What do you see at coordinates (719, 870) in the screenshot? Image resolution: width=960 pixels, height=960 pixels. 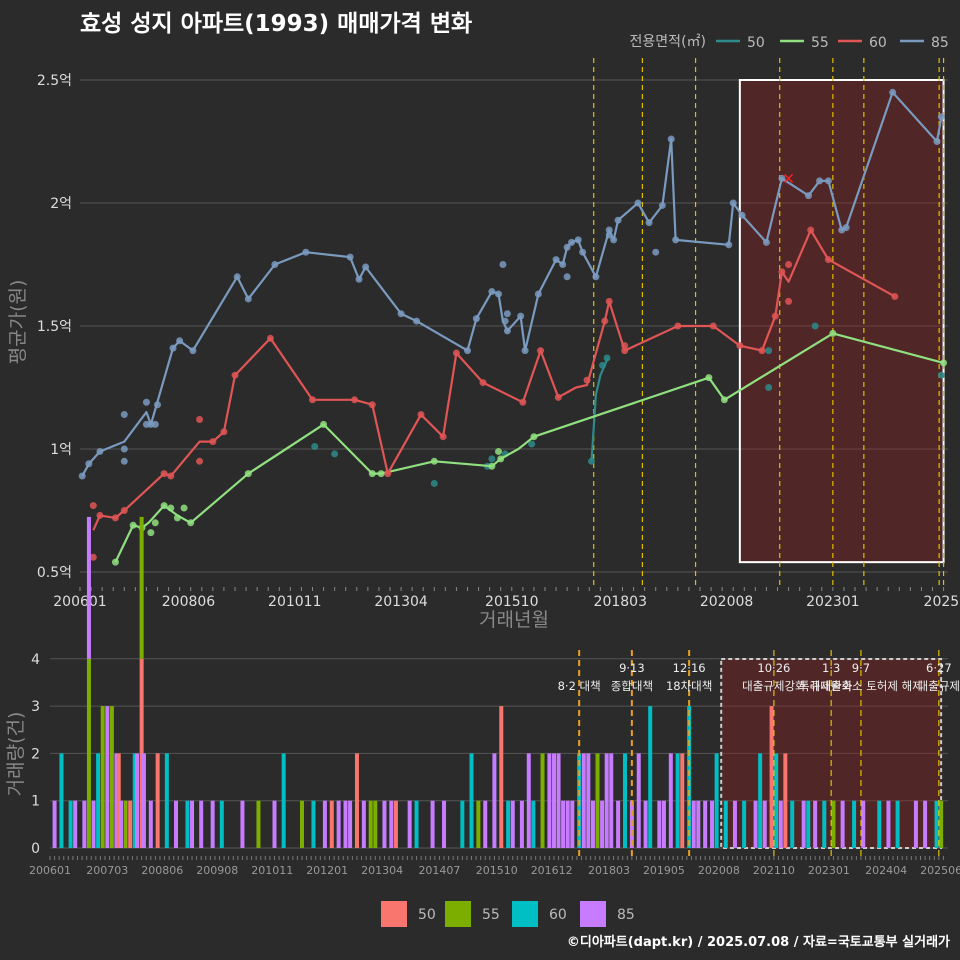 I see `bar-x-tick-label: 202008` at bounding box center [719, 870].